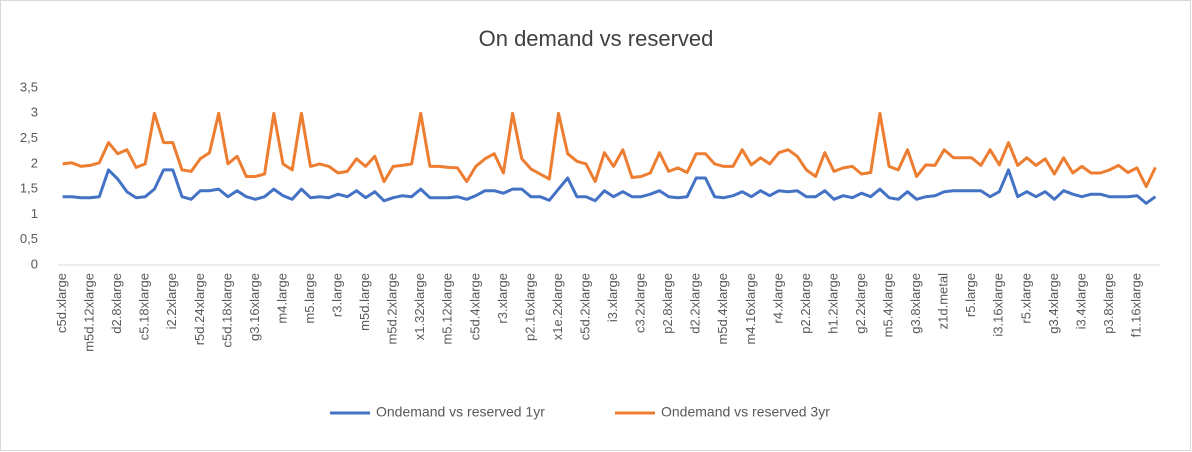  I want to click on x-tick-label: f1.16xlarge, so click(1135, 305).